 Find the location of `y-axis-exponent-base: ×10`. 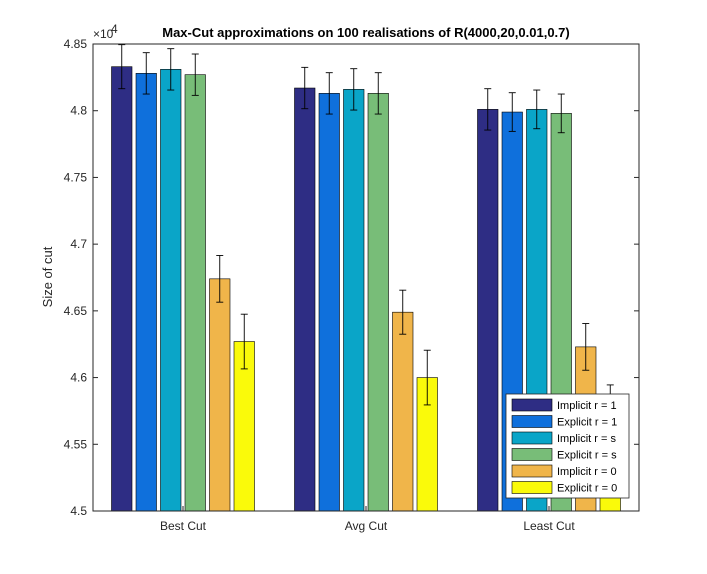

y-axis-exponent-base: ×10 is located at coordinates (103, 34).